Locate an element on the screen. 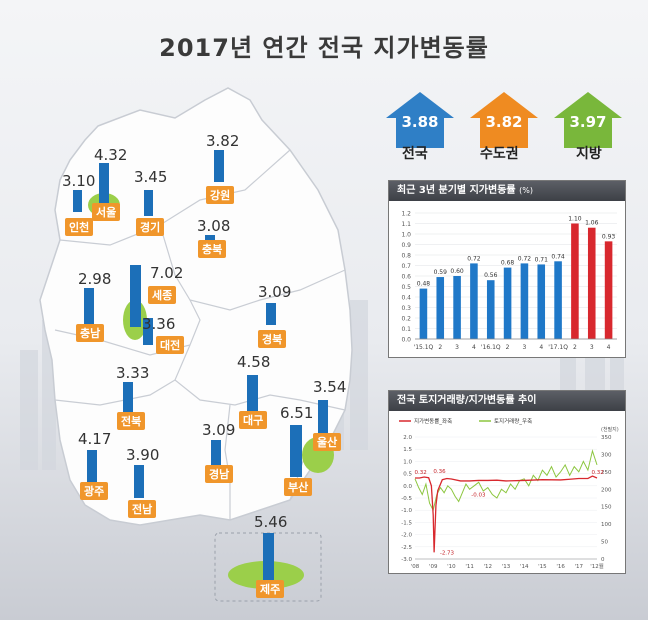  x-tick-label: '11 is located at coordinates (469, 567).